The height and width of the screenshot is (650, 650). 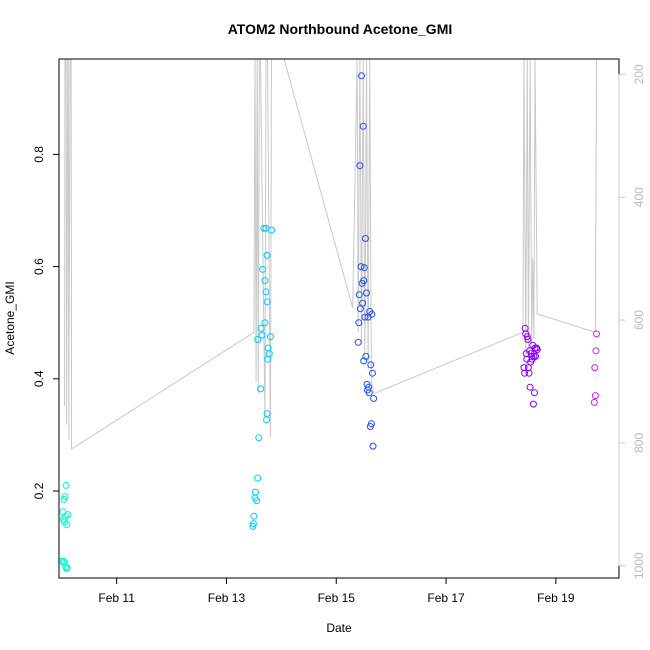 I want to click on right-tick-label: 1000, so click(x=639, y=565).